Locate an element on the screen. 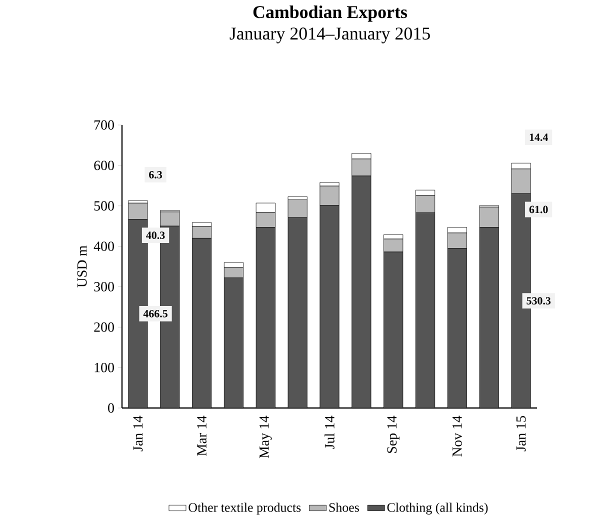  x-tick-label: Sep 14 is located at coordinates (393, 434).